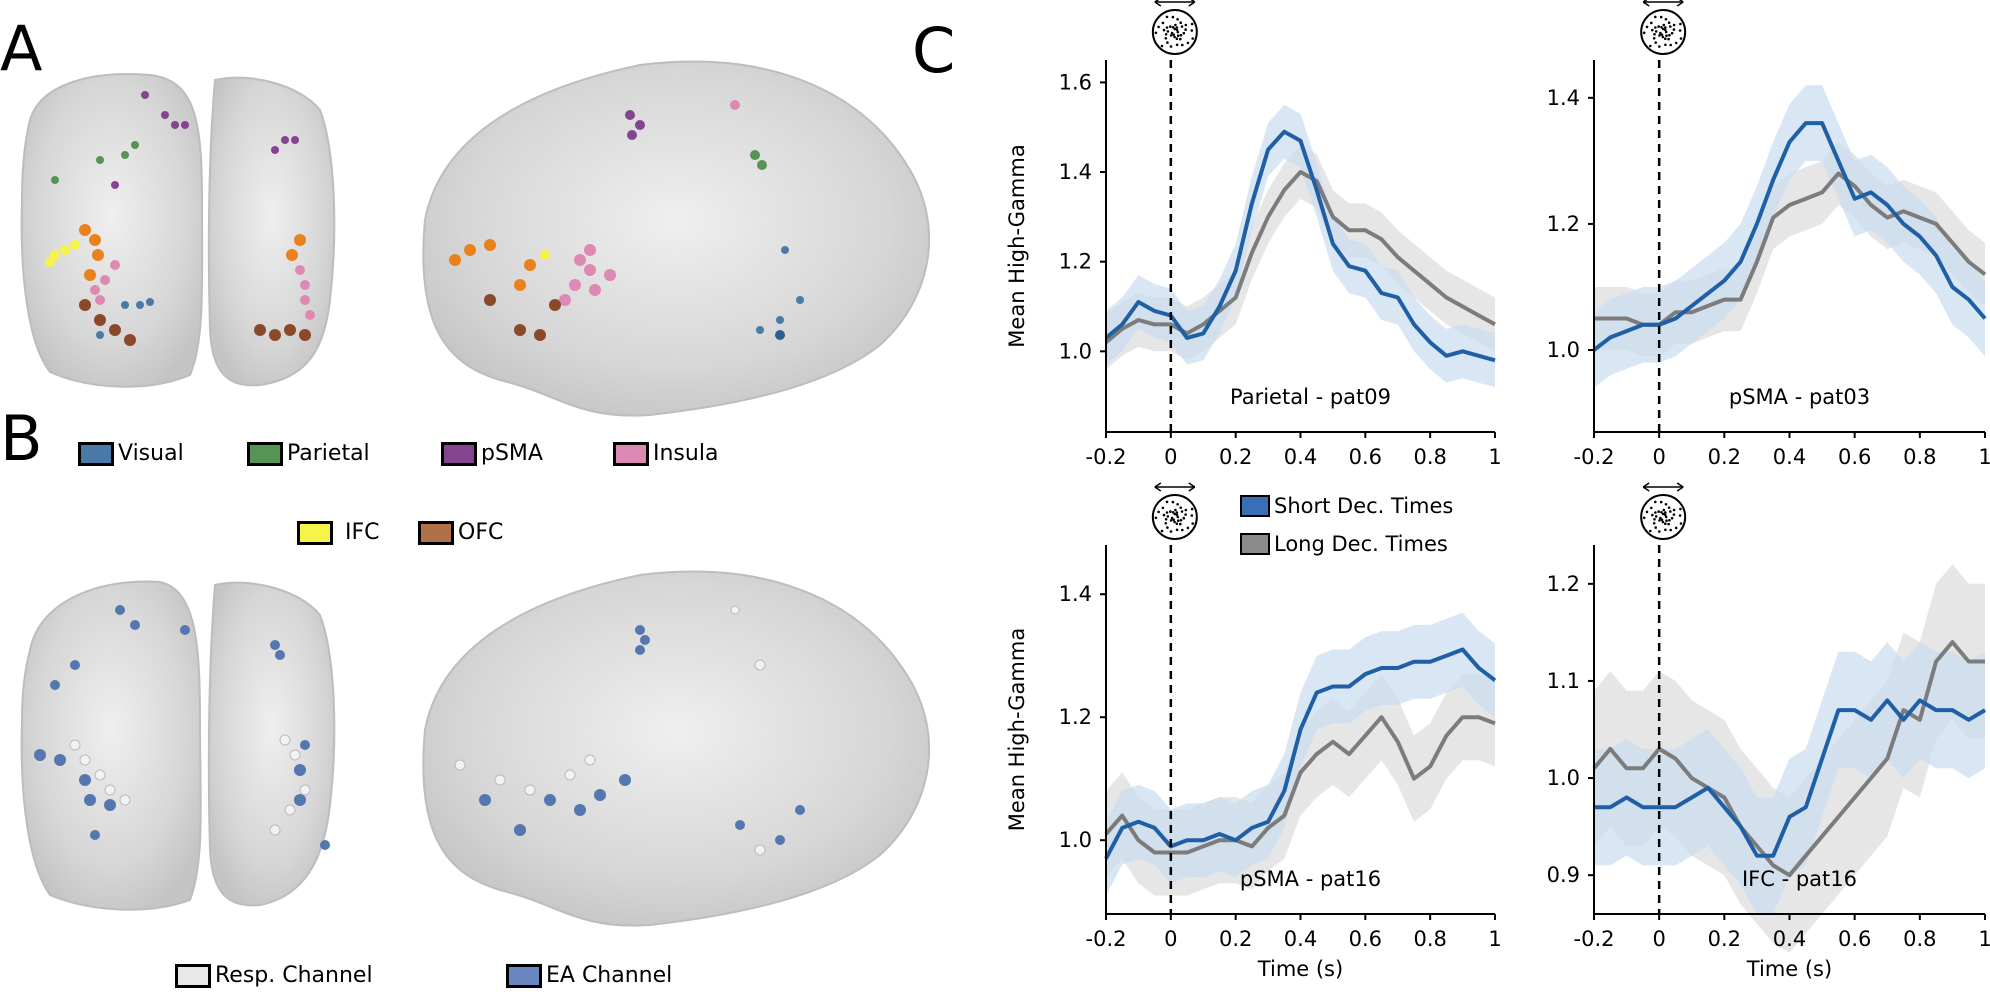  What do you see at coordinates (631, 453) in the screenshot?
I see `legend-a-insula-swatch` at bounding box center [631, 453].